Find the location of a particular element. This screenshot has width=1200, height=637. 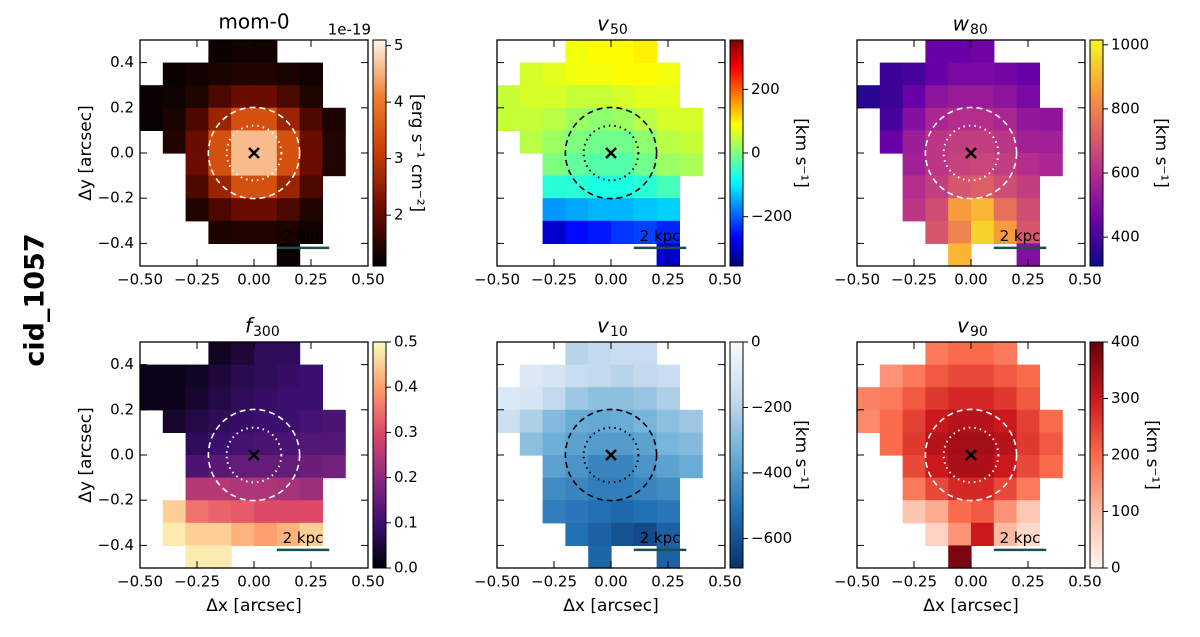

y-axis-label: Δy [arcsec] is located at coordinates (86, 454).